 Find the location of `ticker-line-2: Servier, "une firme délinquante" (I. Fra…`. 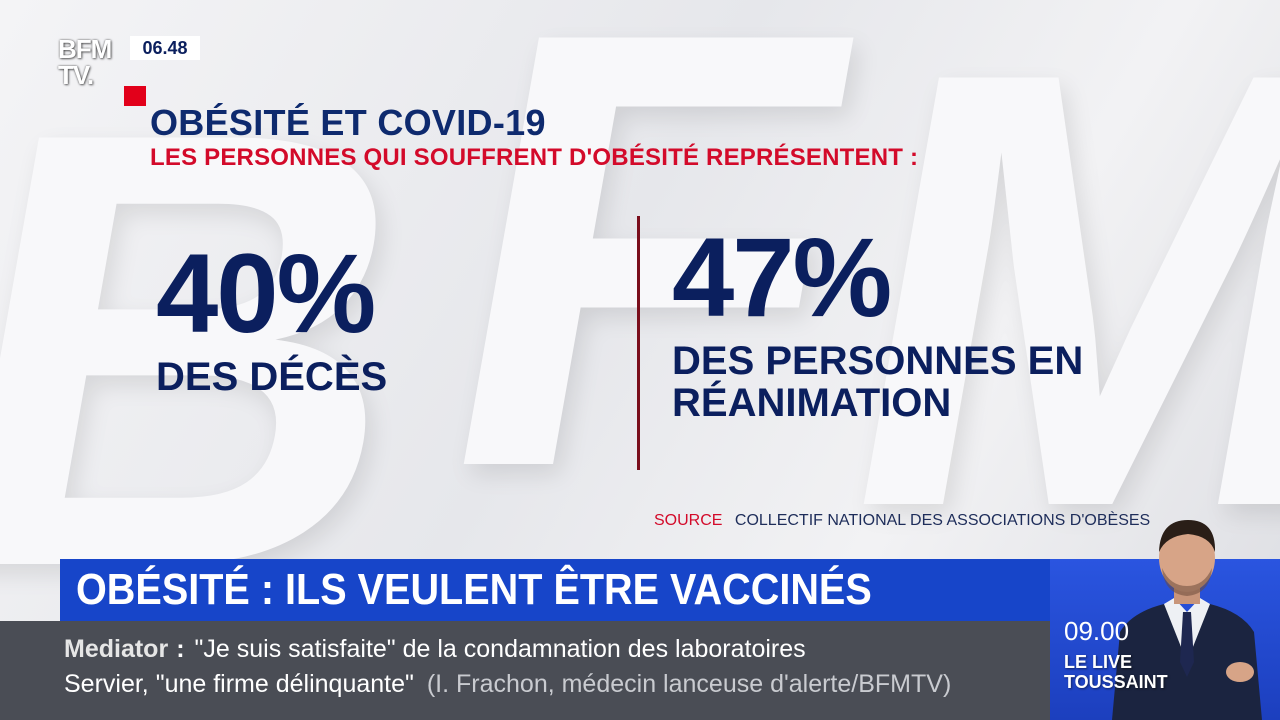

ticker-line-2: Servier, "une firme délinquante" (I. Fra… is located at coordinates (507, 684).